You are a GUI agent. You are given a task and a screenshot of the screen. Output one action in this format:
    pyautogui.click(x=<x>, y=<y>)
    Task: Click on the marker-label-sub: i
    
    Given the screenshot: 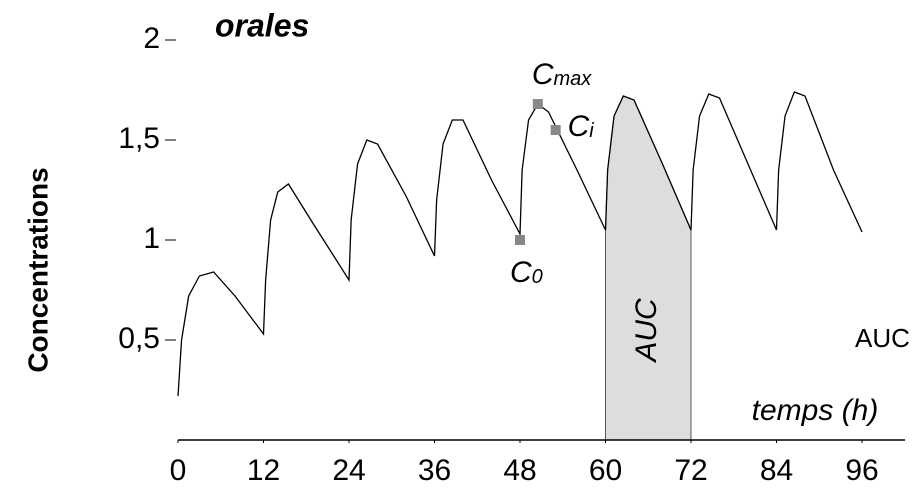 What is the action you would take?
    pyautogui.click(x=591, y=131)
    